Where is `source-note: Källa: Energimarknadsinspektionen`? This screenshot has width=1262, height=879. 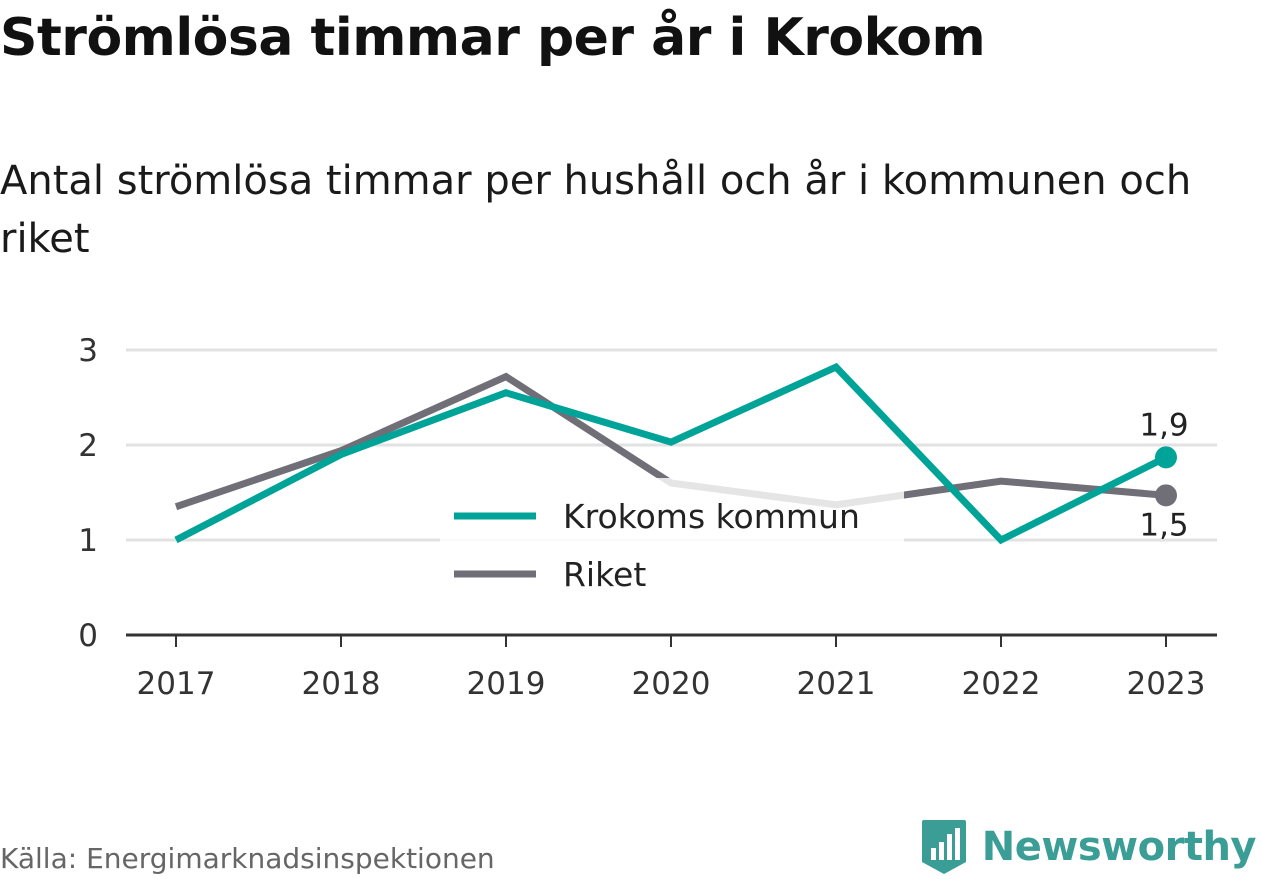 source-note: Källa: Energimarknadsinspektionen is located at coordinates (247, 858).